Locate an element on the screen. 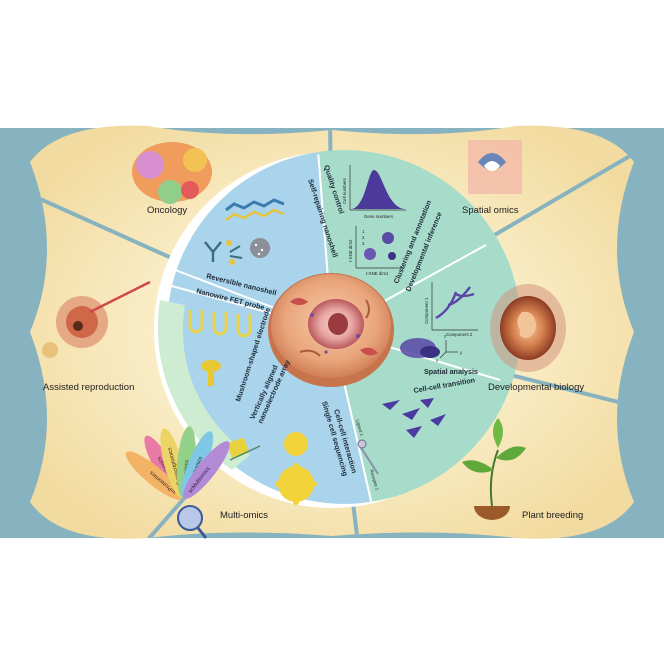  qc-xlabel: Gene numbers is located at coordinates (379, 216).